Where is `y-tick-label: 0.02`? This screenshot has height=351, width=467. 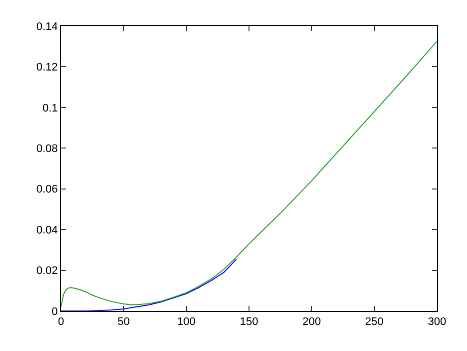
y-tick-label: 0.02 is located at coordinates (47, 271).